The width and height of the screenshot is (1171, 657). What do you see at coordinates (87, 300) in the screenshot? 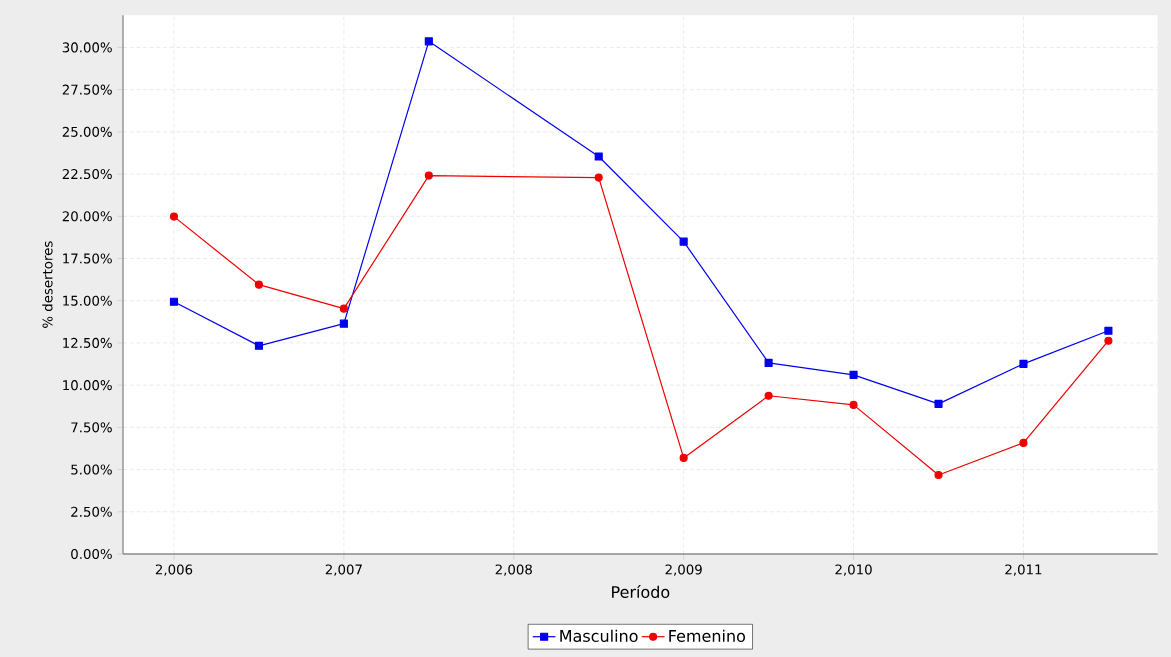
I see `y-tick-label: 15.00%` at bounding box center [87, 300].